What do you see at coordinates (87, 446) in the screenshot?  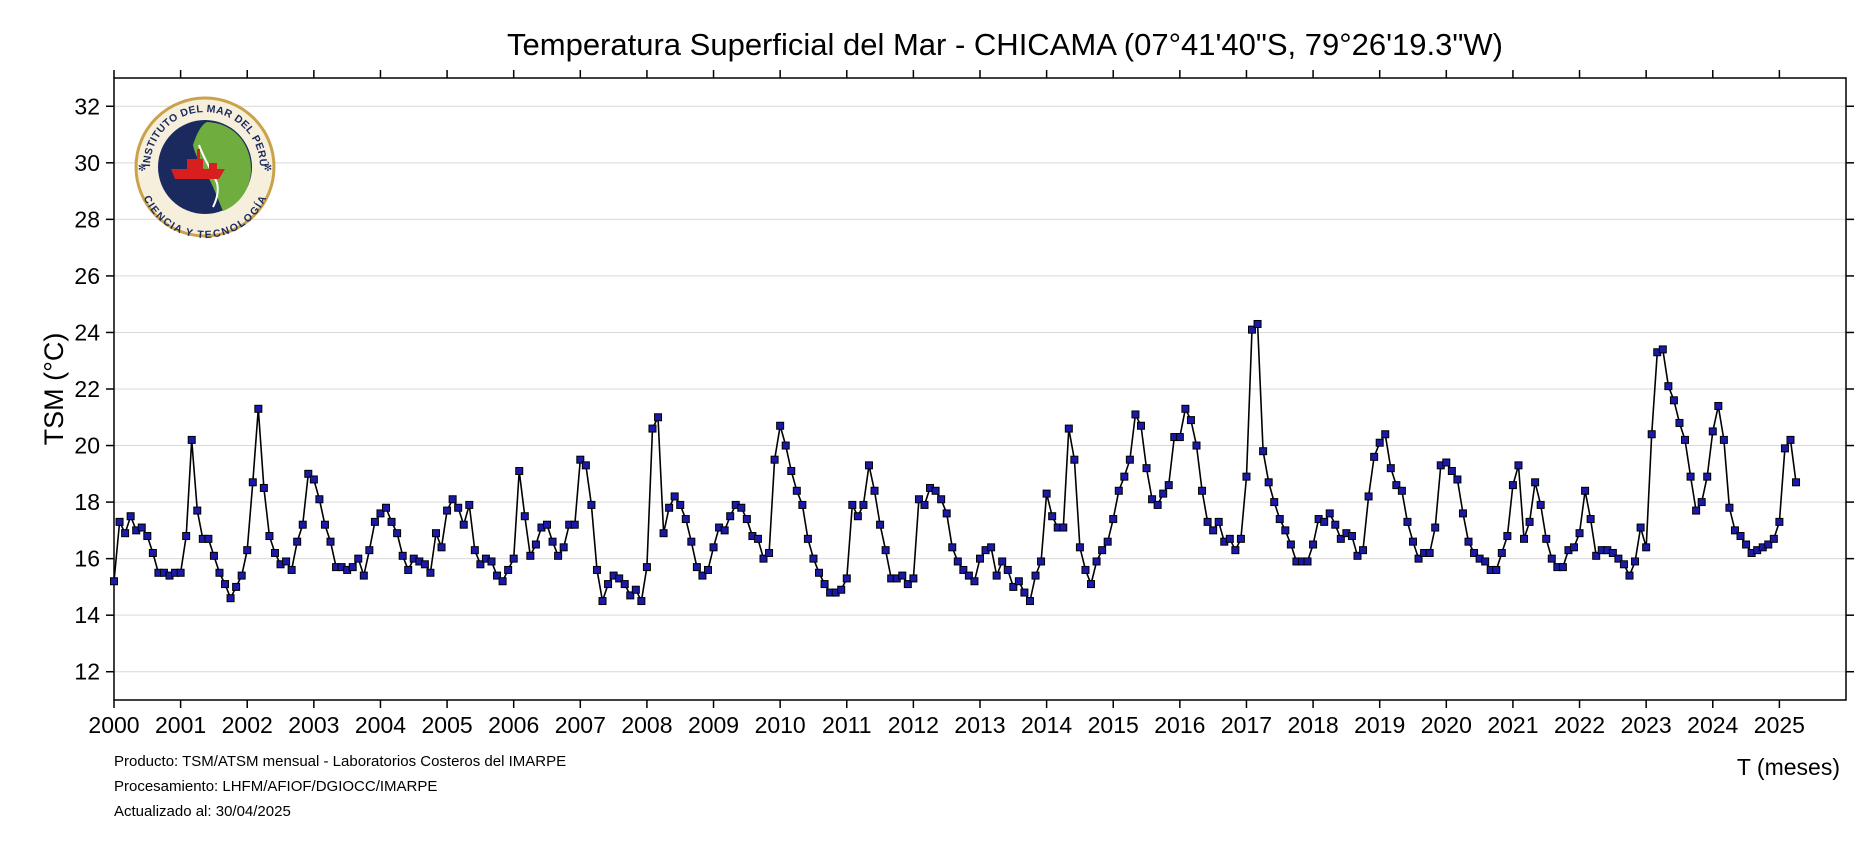 I see `y-tick-label: 20` at bounding box center [87, 446].